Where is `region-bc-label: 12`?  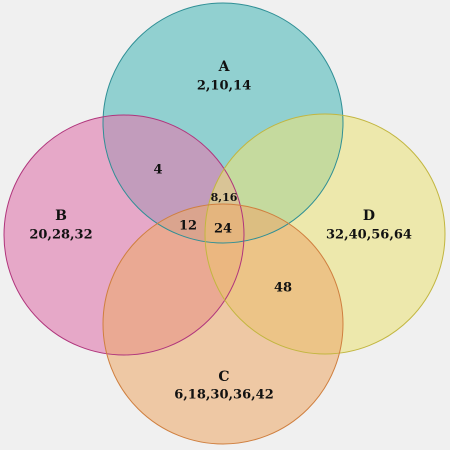 region-bc-label: 12 is located at coordinates (188, 226).